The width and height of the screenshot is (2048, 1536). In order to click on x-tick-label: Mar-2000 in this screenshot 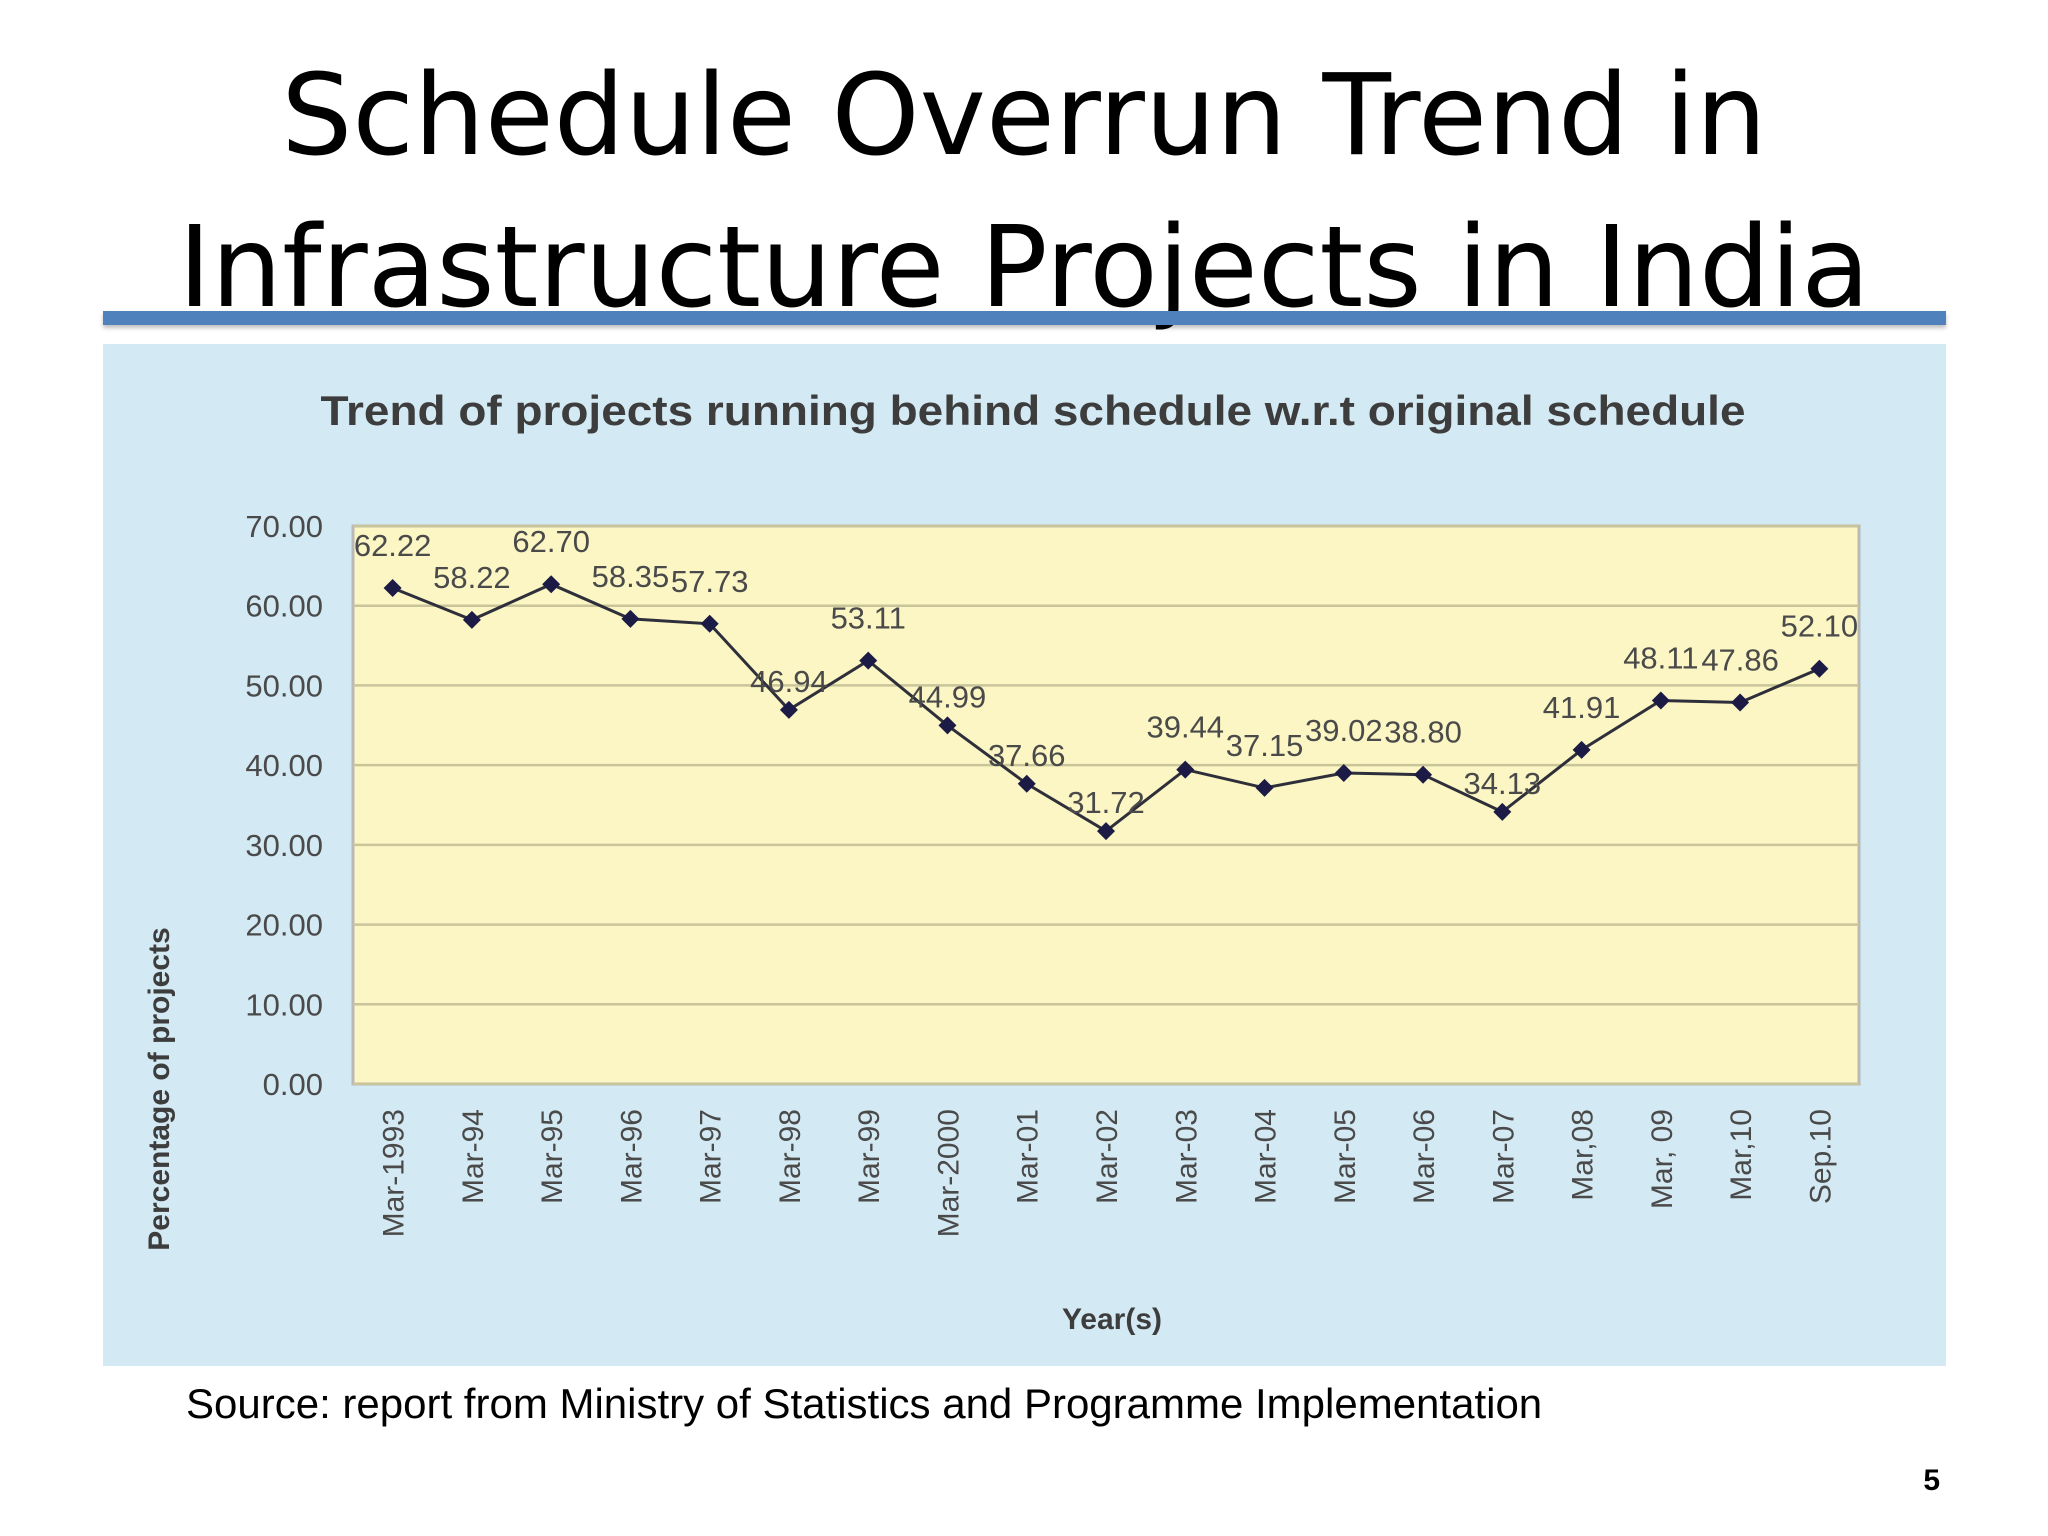, I will do `click(948, 1173)`.